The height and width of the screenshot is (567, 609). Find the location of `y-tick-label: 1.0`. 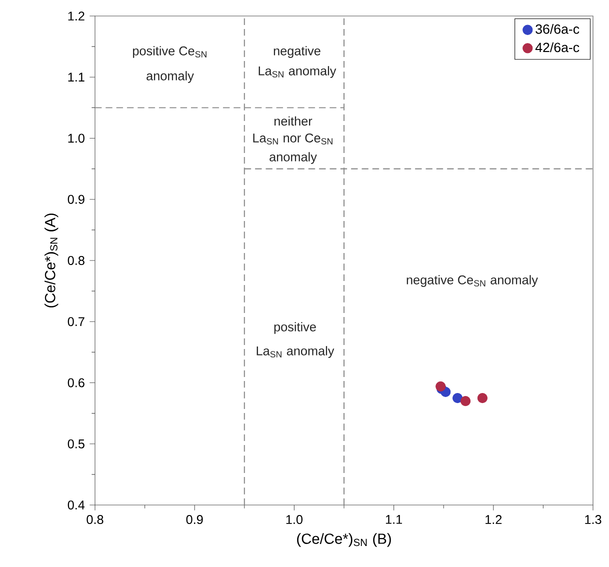

y-tick-label: 1.0 is located at coordinates (76, 138).